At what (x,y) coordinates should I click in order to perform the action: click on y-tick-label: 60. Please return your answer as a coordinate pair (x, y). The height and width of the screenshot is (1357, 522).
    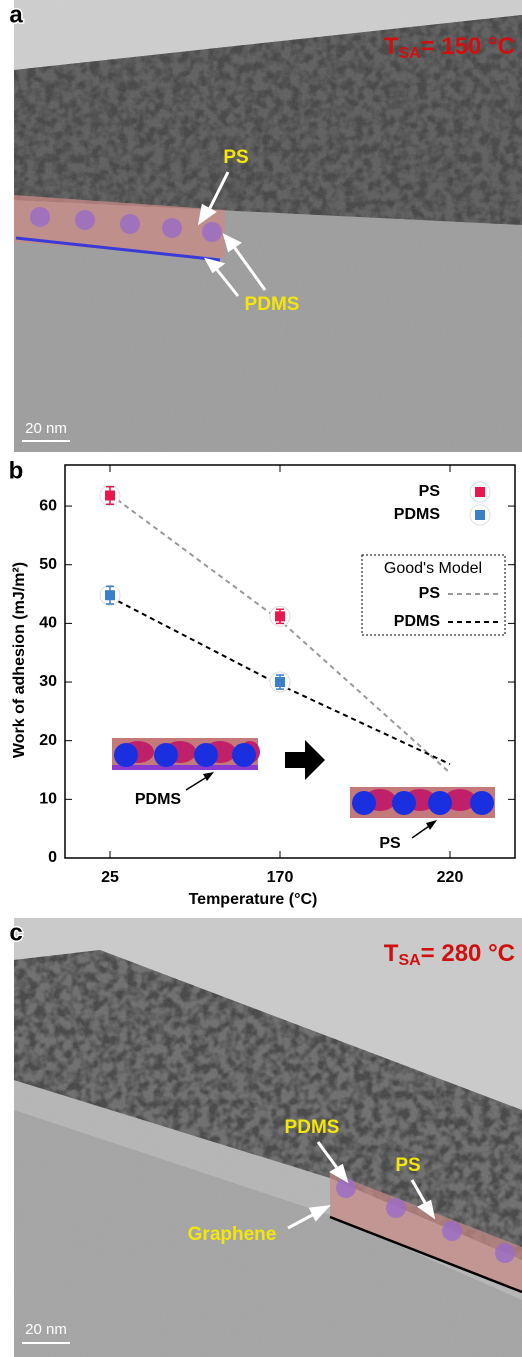
    Looking at the image, I should click on (48, 505).